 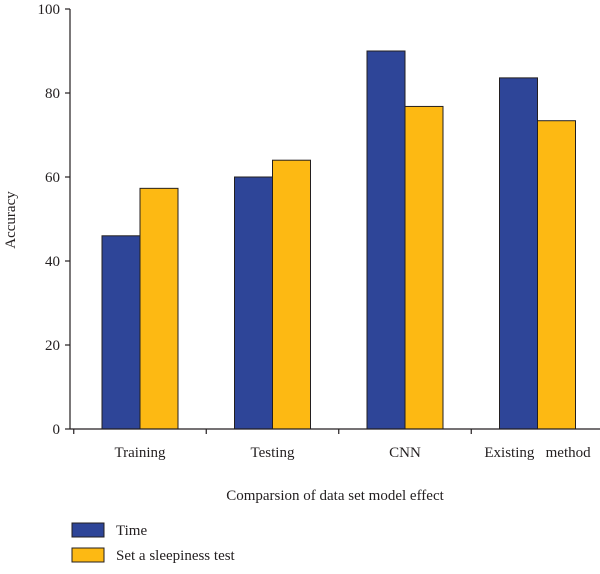 What do you see at coordinates (176, 556) in the screenshot?
I see `legend-label-sleepiness: Set a sleepiness test` at bounding box center [176, 556].